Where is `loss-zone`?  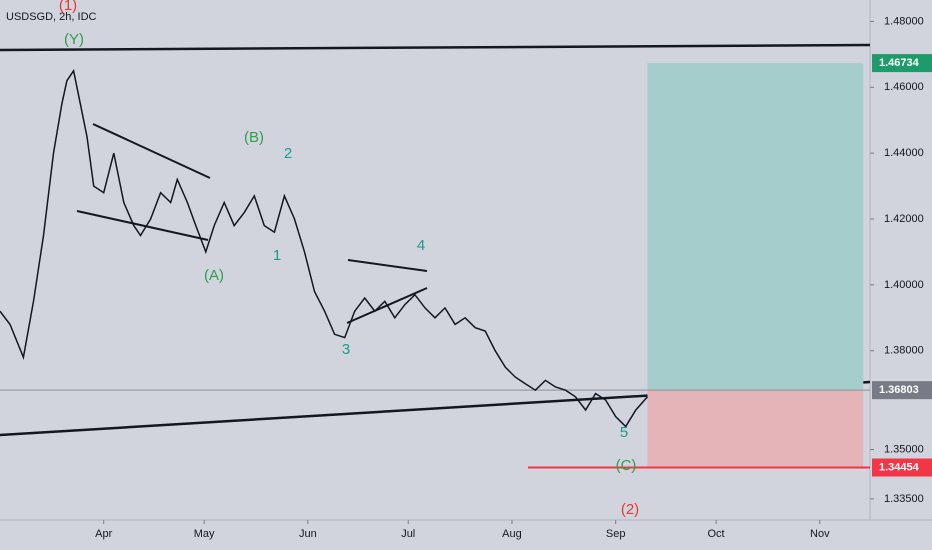 loss-zone is located at coordinates (755, 429).